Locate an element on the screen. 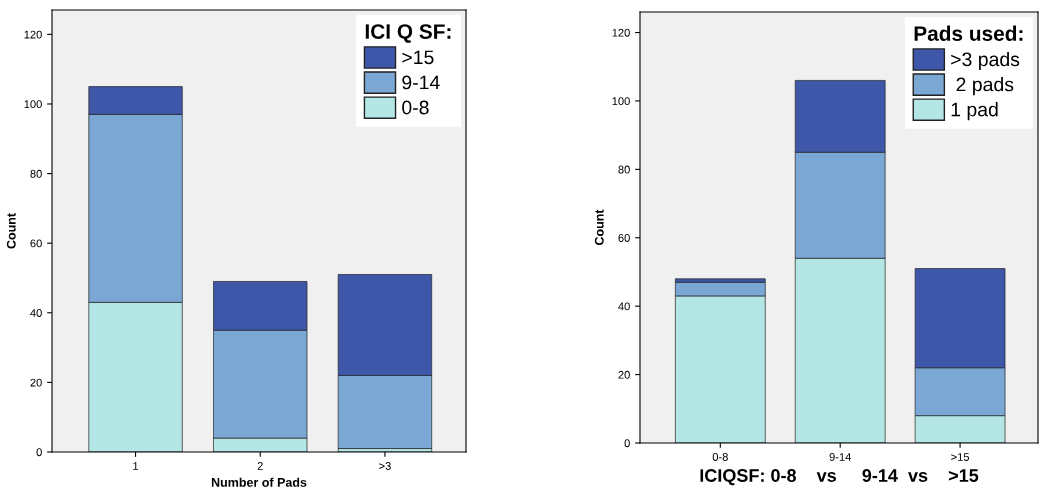 The height and width of the screenshot is (493, 1043). x-tick-label: >15 is located at coordinates (960, 457).